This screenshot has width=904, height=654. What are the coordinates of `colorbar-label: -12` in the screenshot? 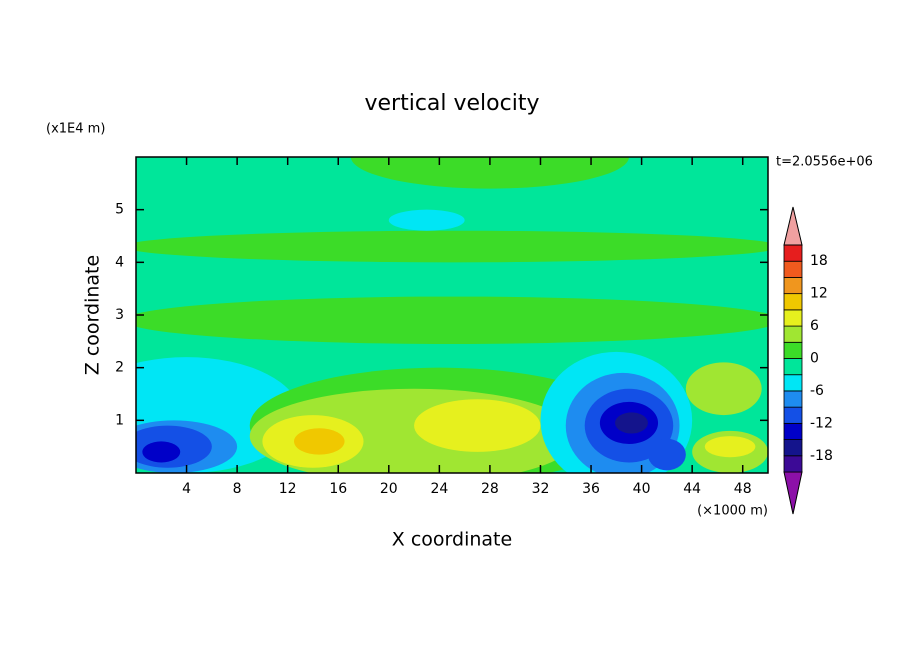 It's located at (821, 423).